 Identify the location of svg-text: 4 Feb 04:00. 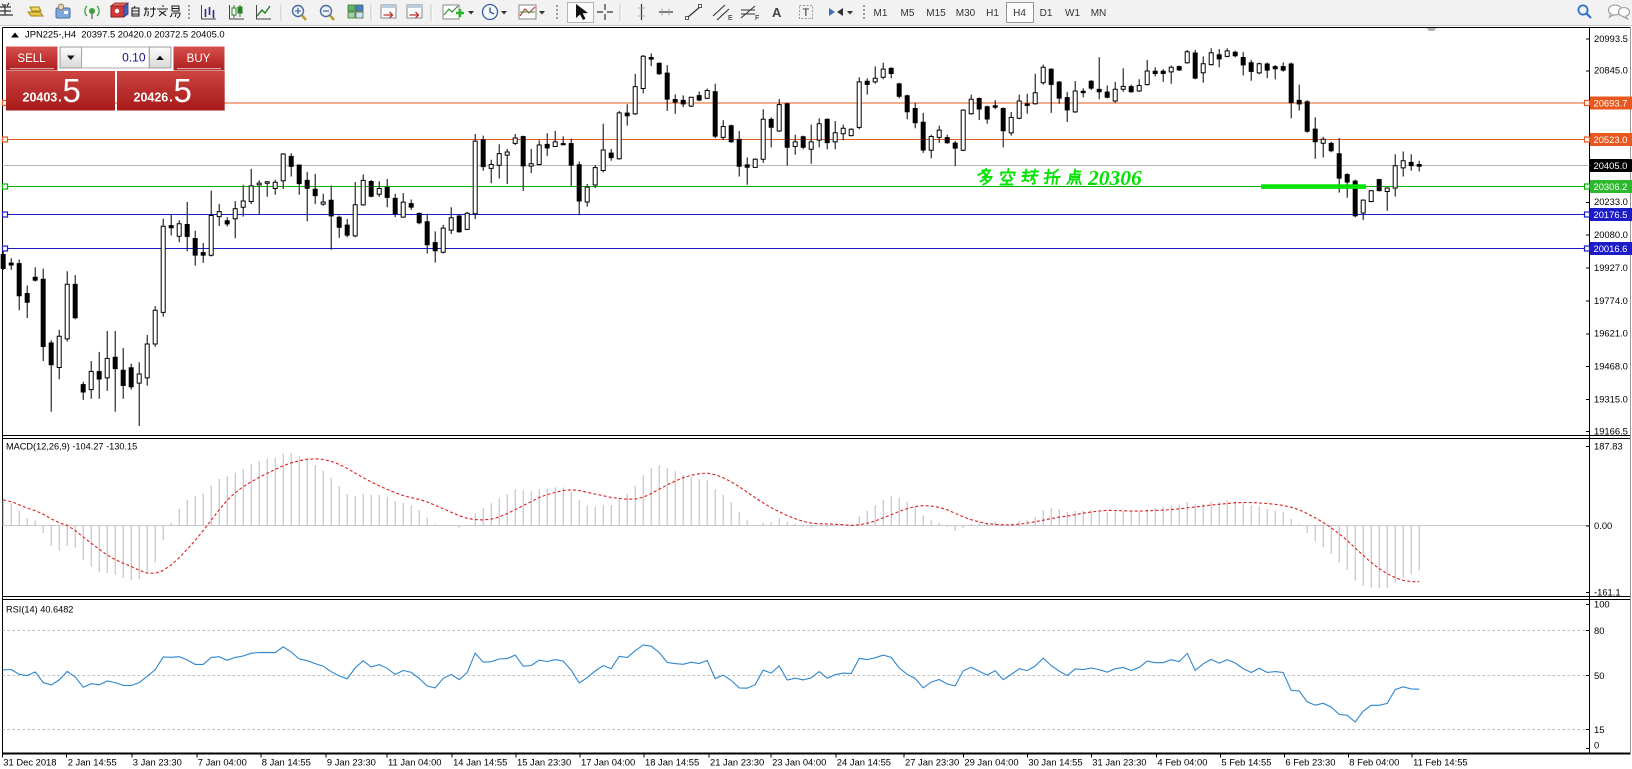
(1182, 762).